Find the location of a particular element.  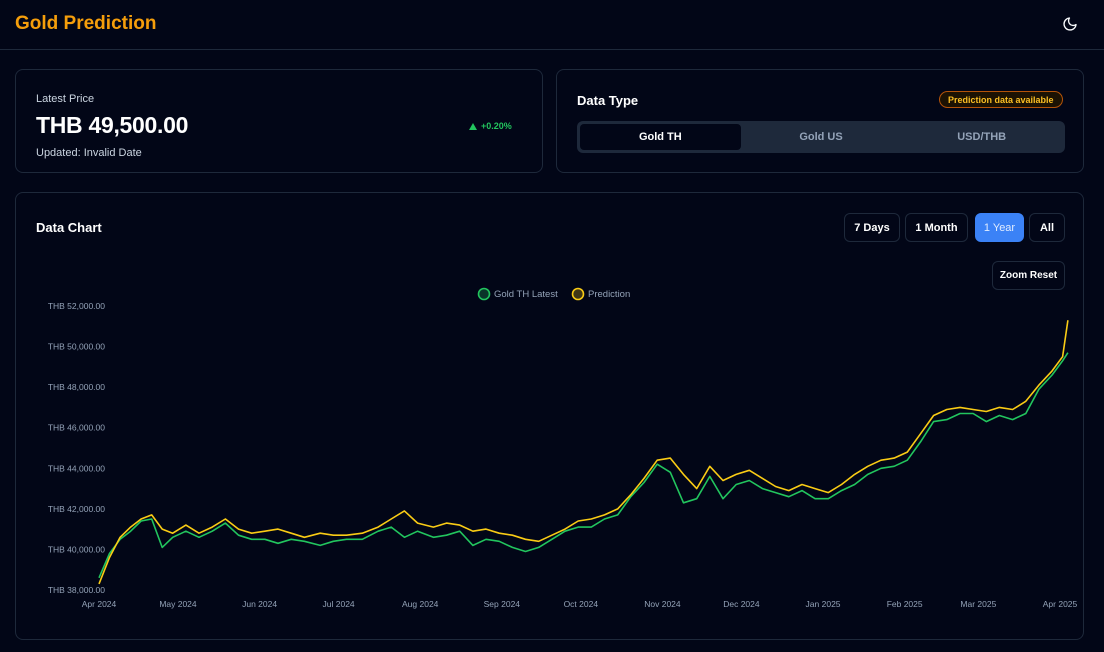

x-tick-label: Mar 2025 is located at coordinates (978, 604).